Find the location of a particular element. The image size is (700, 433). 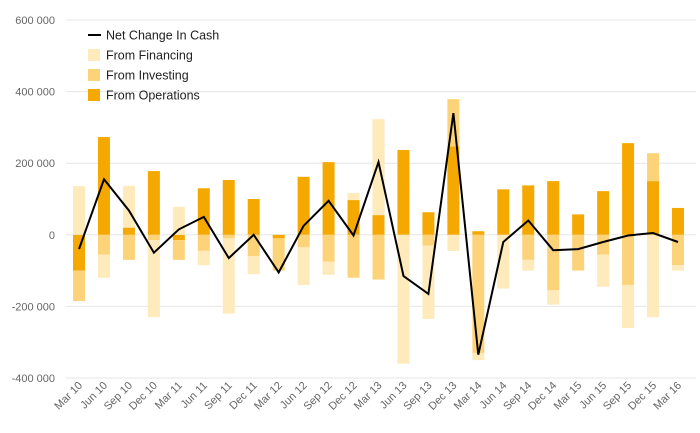

legend-label: From Investing is located at coordinates (147, 76).